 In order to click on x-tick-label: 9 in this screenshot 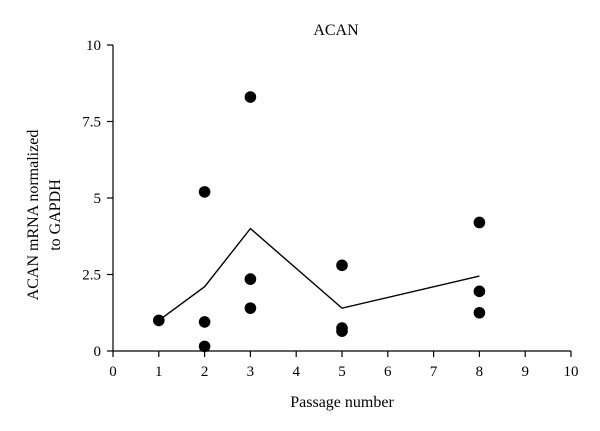, I will do `click(525, 372)`.